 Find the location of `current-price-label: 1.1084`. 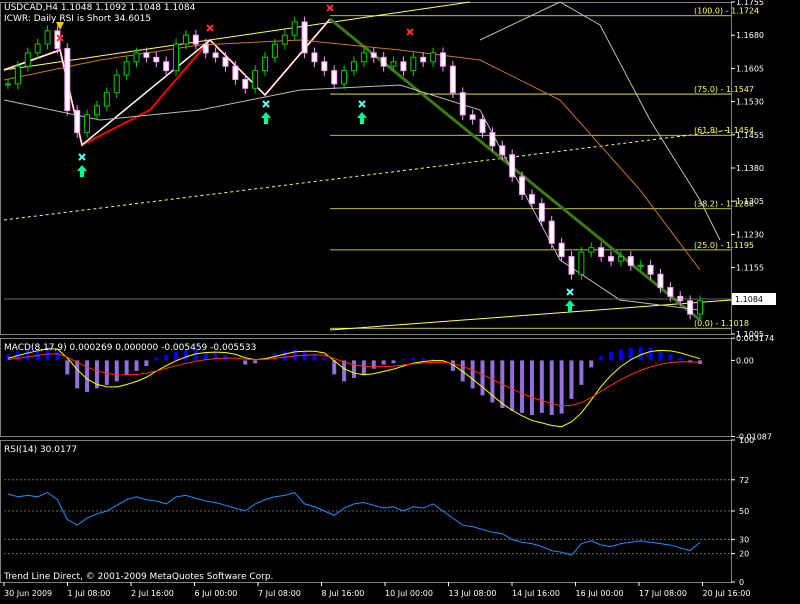

current-price-label: 1.1084 is located at coordinates (749, 299).